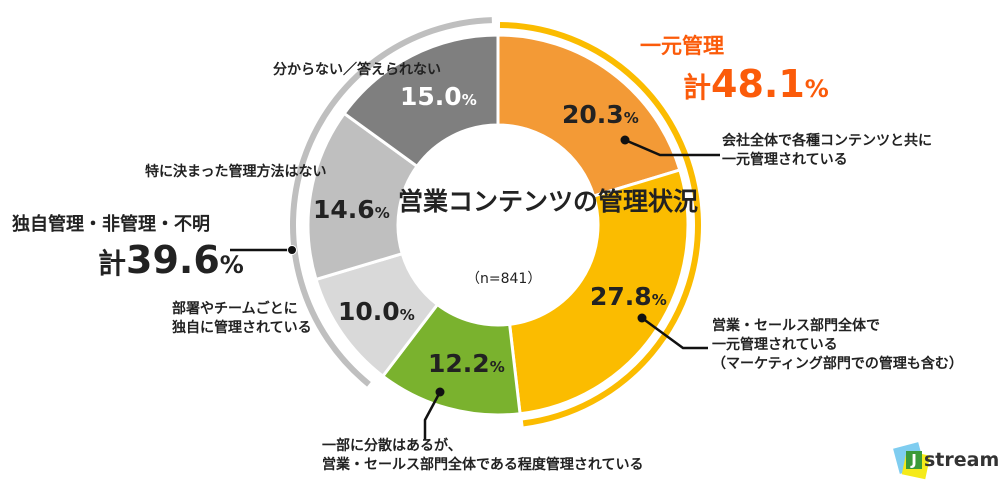  What do you see at coordinates (628, 296) in the screenshot?
I see `pct-label-1: 27.8%` at bounding box center [628, 296].